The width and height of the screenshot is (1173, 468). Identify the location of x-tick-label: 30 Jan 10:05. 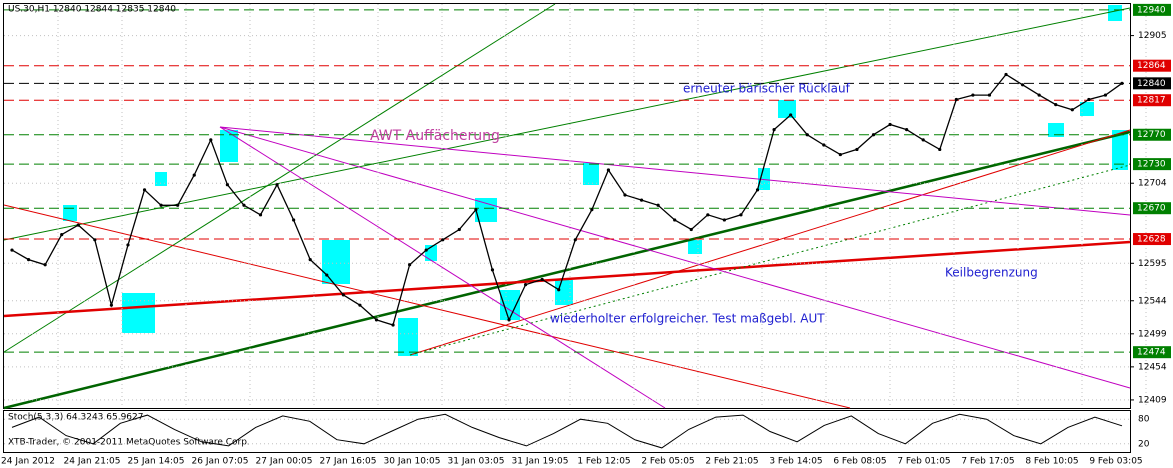
(412, 462).